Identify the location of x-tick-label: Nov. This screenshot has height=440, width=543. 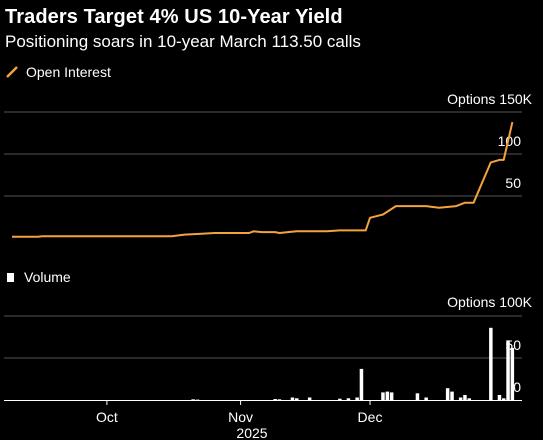
(240, 417).